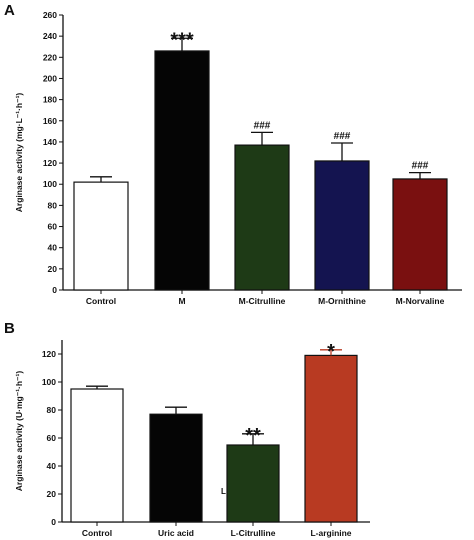 Image resolution: width=474 pixels, height=540 pixels. Describe the element at coordinates (331, 352) in the screenshot. I see `significance-annotation: *` at that location.